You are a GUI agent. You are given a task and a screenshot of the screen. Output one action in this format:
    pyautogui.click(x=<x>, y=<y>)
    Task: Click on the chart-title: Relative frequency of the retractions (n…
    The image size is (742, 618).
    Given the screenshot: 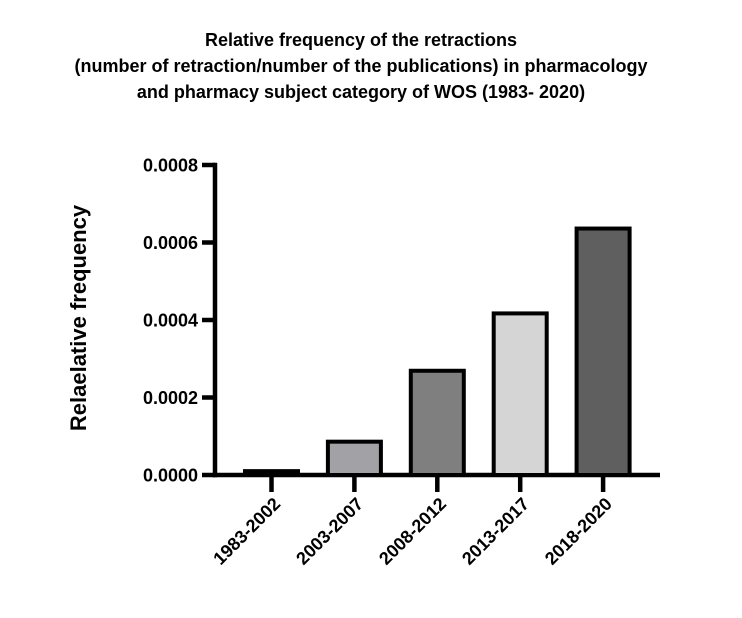 What is the action you would take?
    pyautogui.click(x=361, y=66)
    